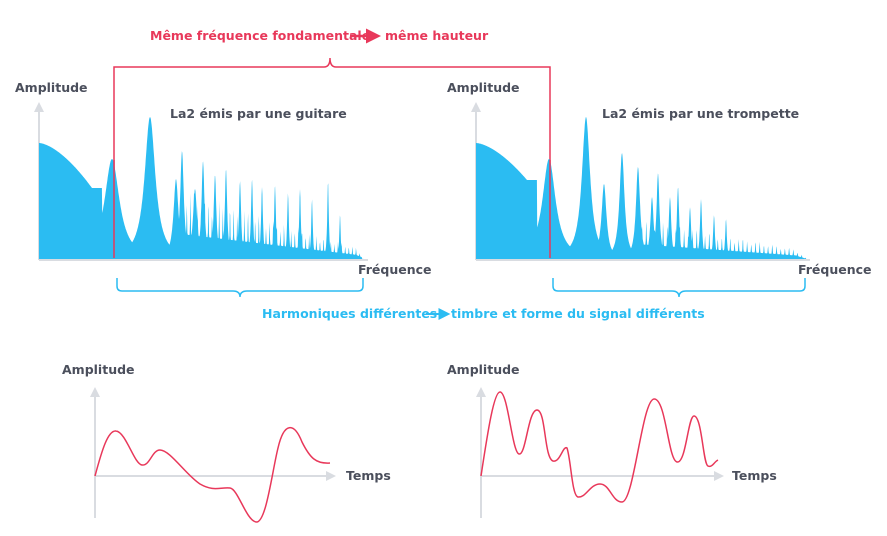  I want to click on harmonics-caption-left: Harmoniques différentes, so click(349, 313).